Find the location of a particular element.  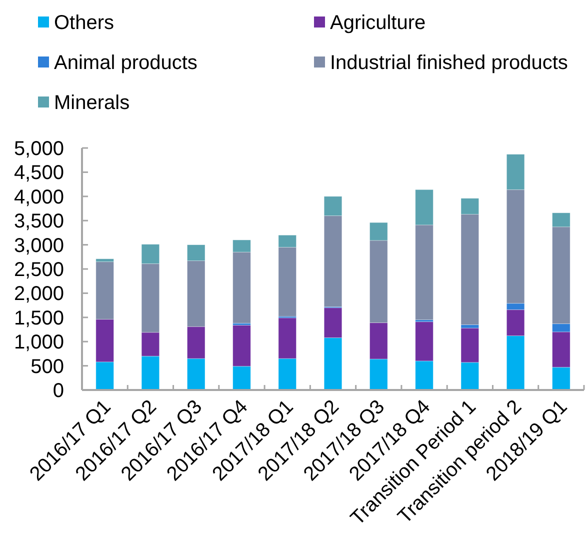

y-tick-label: 4,000 is located at coordinates (39, 197).